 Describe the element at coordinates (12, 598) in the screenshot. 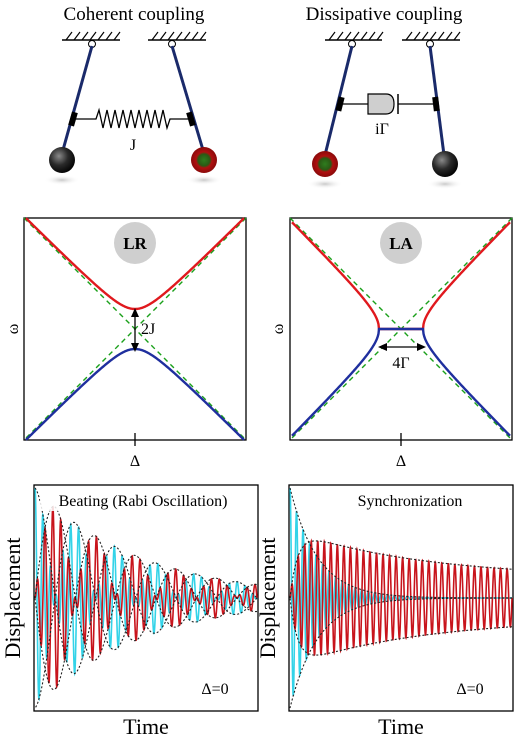

I see `beating-displacement-axis: Displacement` at that location.